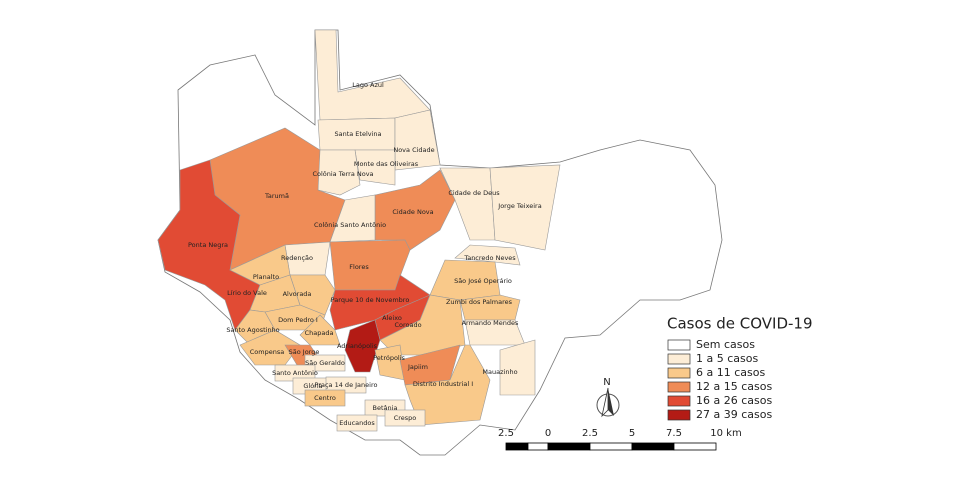 The image size is (978, 484). What do you see at coordinates (368, 85) in the screenshot?
I see `neighborhood-label: Lago Azul` at bounding box center [368, 85].